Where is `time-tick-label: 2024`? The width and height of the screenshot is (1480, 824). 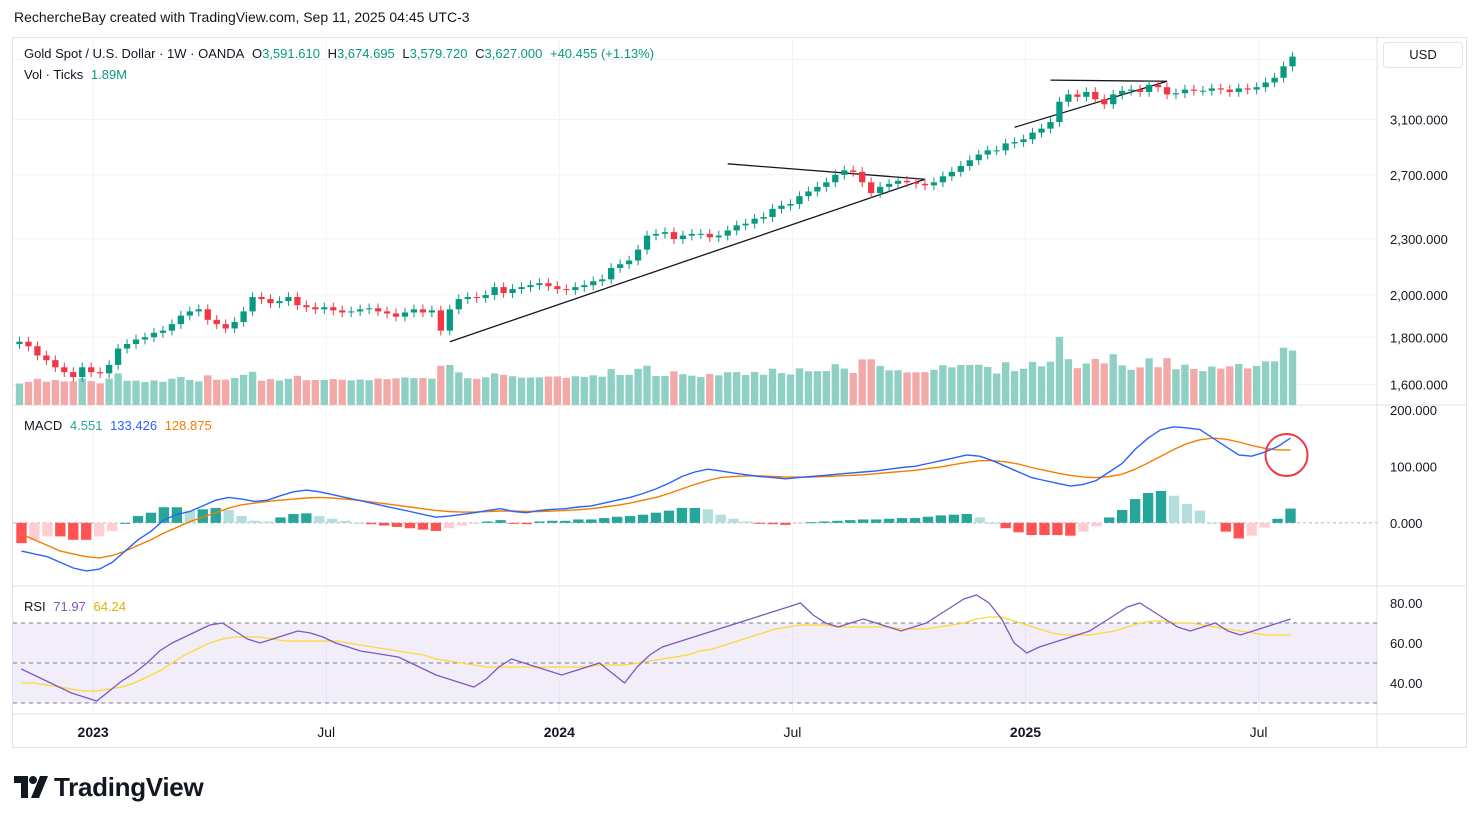 time-tick-label: 2024 is located at coordinates (559, 732).